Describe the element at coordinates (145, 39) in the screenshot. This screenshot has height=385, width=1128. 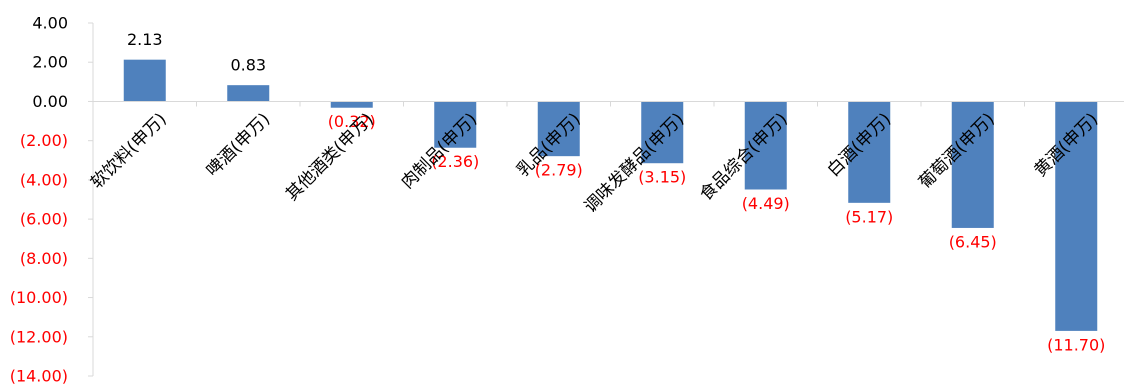
I see `data-label: 2.13` at that location.